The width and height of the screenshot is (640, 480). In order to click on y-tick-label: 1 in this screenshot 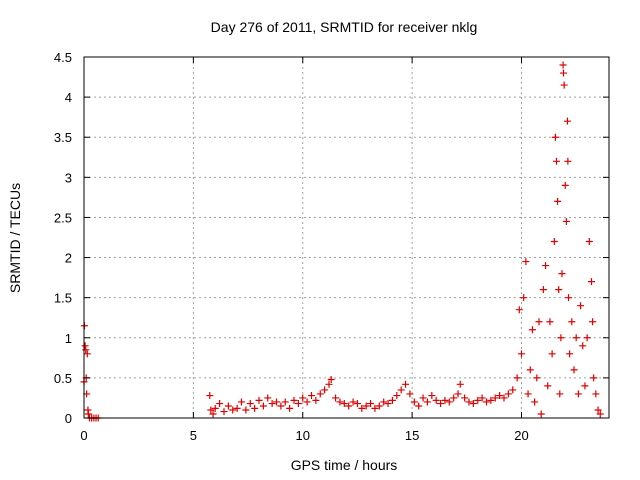, I will do `click(68, 338)`.